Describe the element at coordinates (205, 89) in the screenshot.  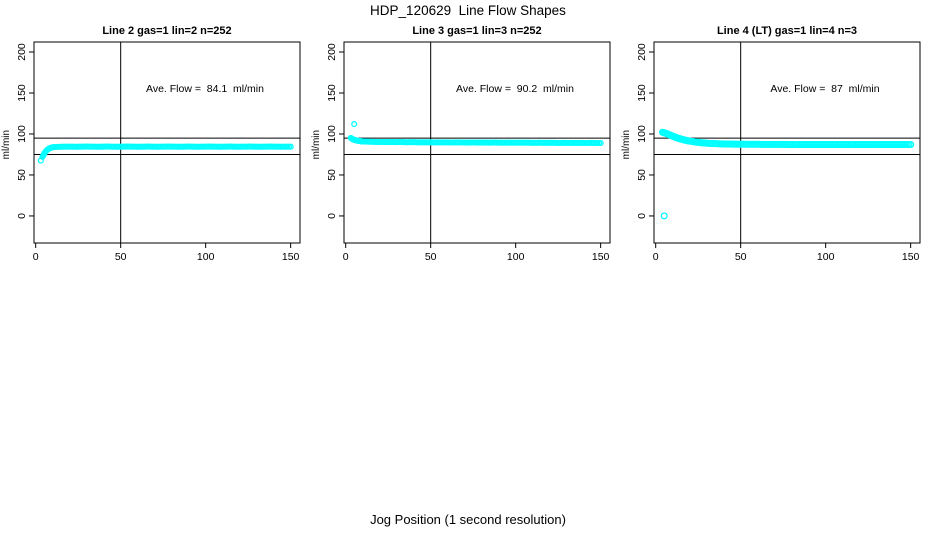
I see `ave-flow-annotation: Ave. Flow = 84.1 ml/min` at that location.